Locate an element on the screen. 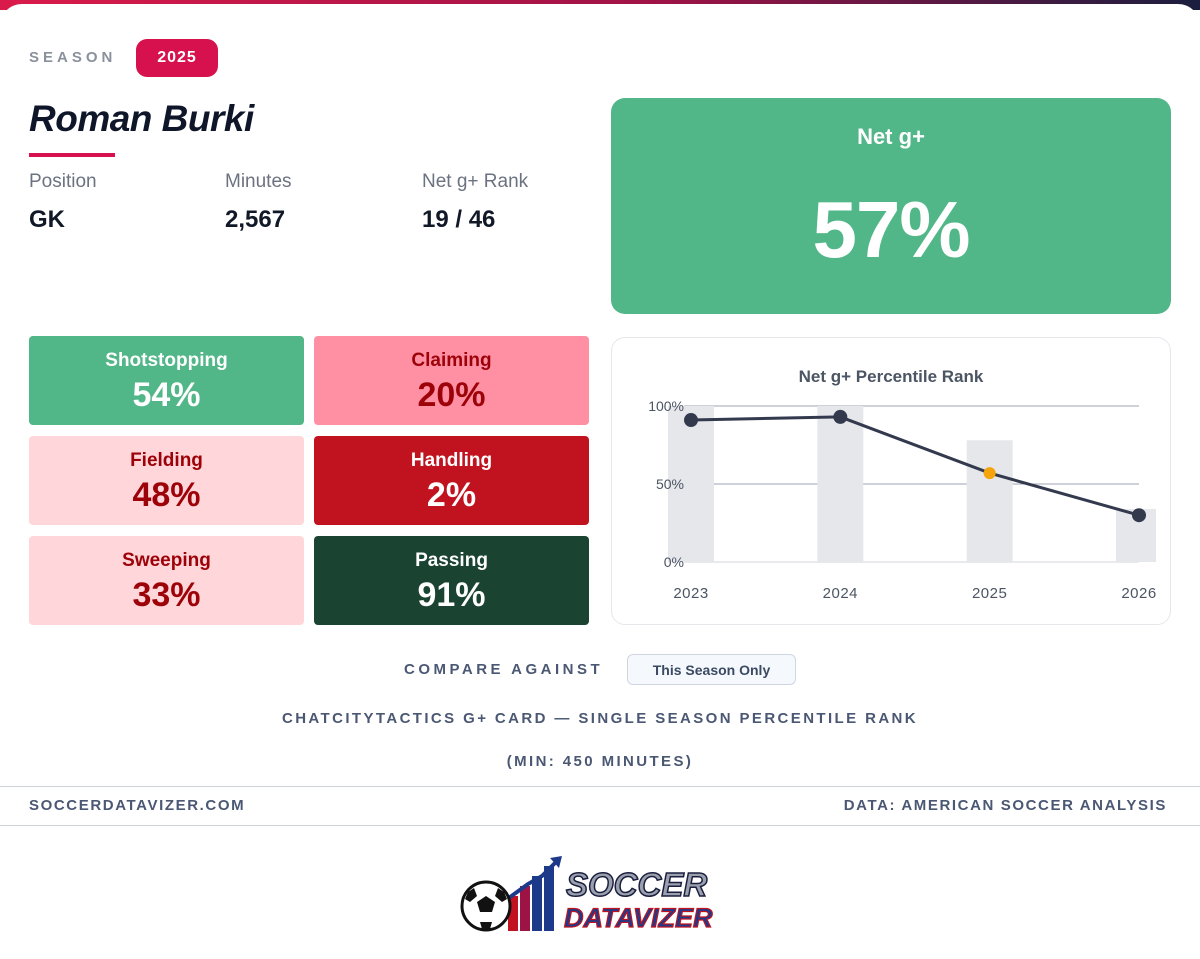 This screenshot has width=1200, height=959. footer-data-source: DATA: AMERICAN SOCCER ANALYSIS is located at coordinates (1005, 805).